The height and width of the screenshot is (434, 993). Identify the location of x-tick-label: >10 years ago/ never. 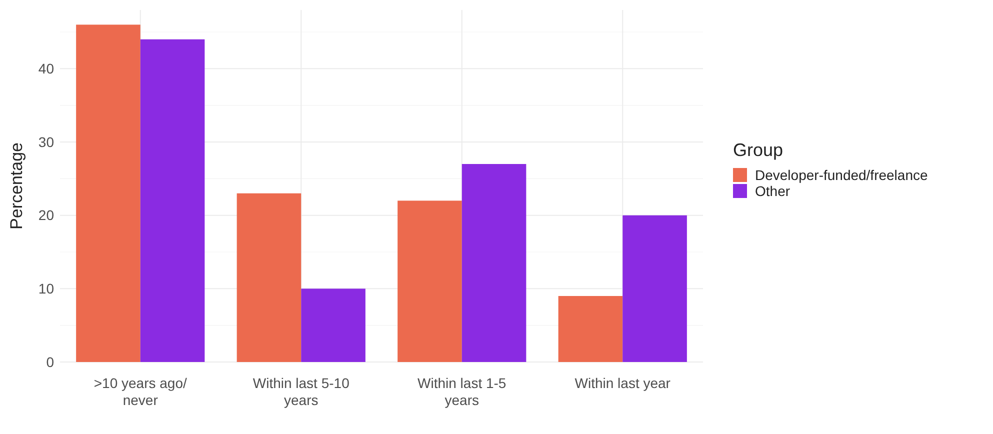
(140, 391).